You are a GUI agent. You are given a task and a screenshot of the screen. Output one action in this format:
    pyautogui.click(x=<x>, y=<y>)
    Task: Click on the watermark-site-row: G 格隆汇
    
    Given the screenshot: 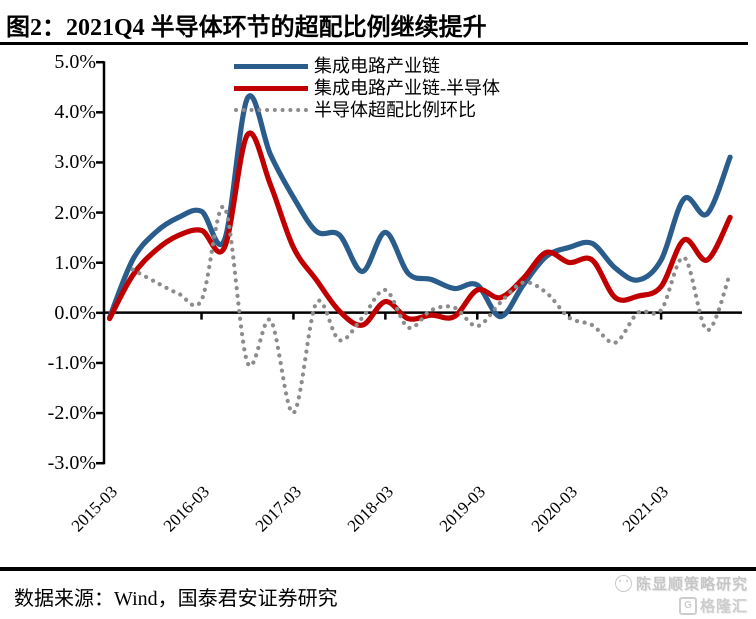 What is the action you would take?
    pyautogui.click(x=648, y=605)
    